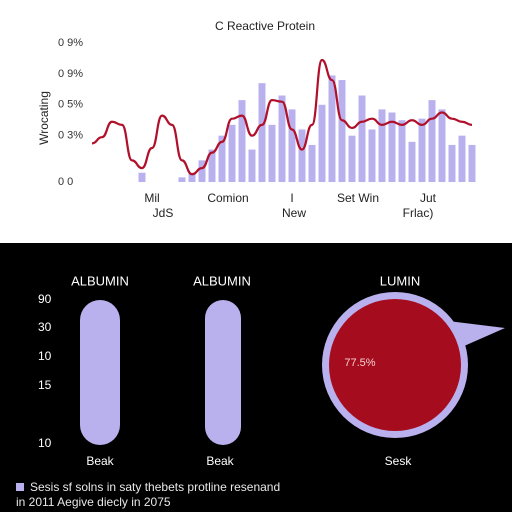  Describe the element at coordinates (265, 26) in the screenshot. I see `chart-title: C Reactive Protein` at that location.